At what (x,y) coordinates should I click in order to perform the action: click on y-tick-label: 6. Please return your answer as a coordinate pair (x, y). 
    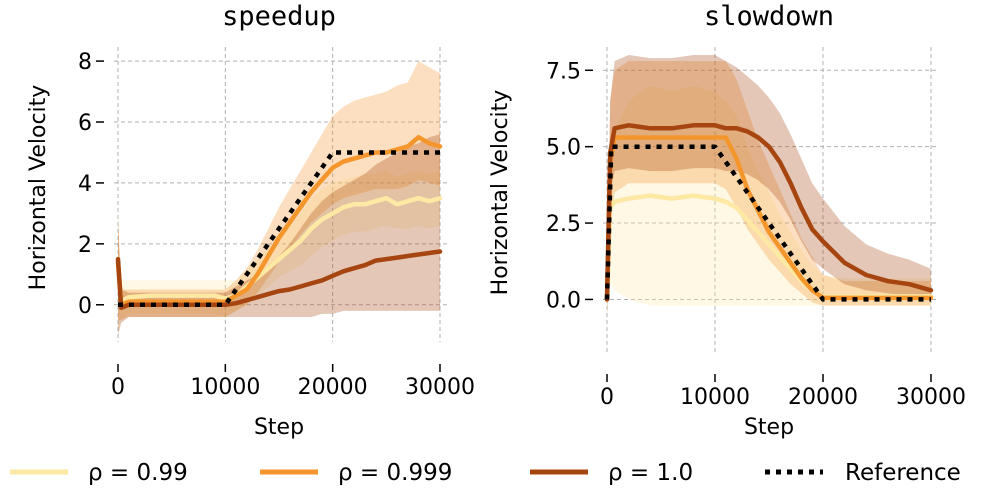
    Looking at the image, I should click on (85, 123).